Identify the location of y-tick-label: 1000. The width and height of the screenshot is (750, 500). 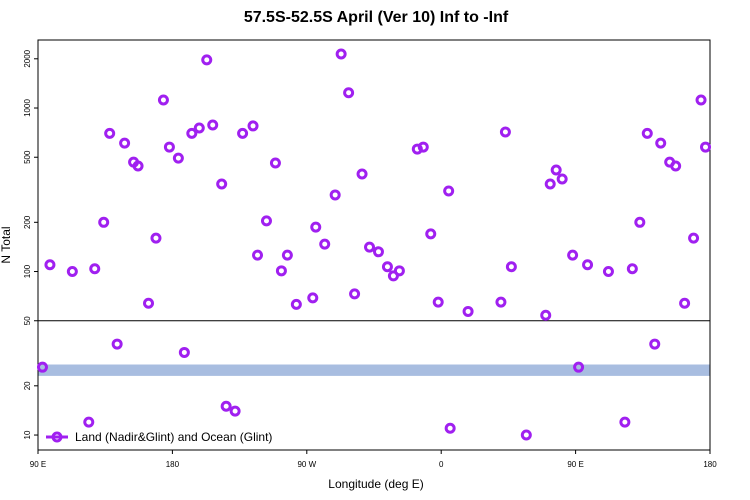
(27, 108).